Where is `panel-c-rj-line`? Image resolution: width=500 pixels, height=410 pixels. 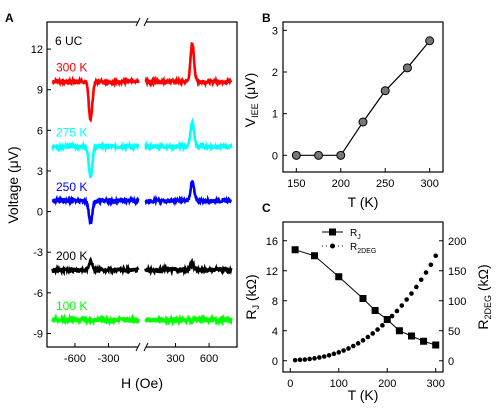 panel-c-rj-line is located at coordinates (365, 297).